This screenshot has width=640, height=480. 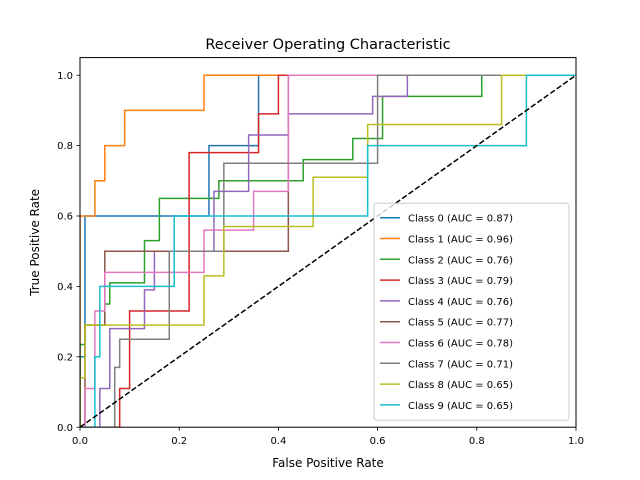 I want to click on legend-entry-class-4: Class 4 (AUC = 0.76), so click(x=460, y=302).